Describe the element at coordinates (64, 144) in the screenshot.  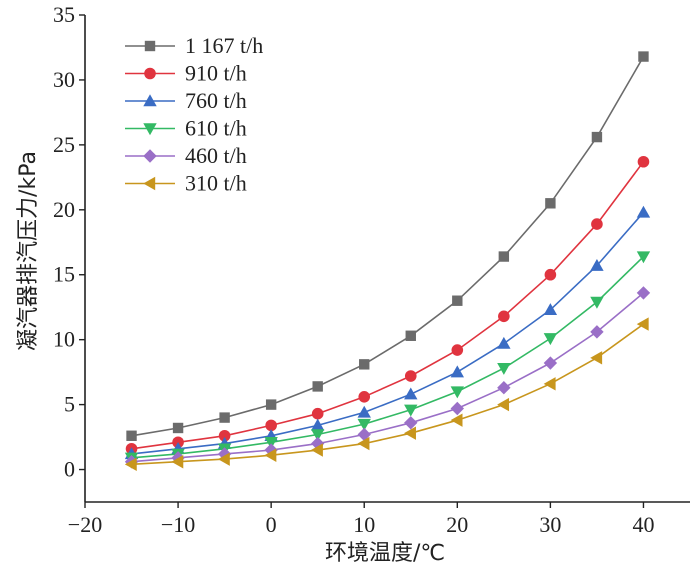
I see `y-tick-label: 25` at that location.